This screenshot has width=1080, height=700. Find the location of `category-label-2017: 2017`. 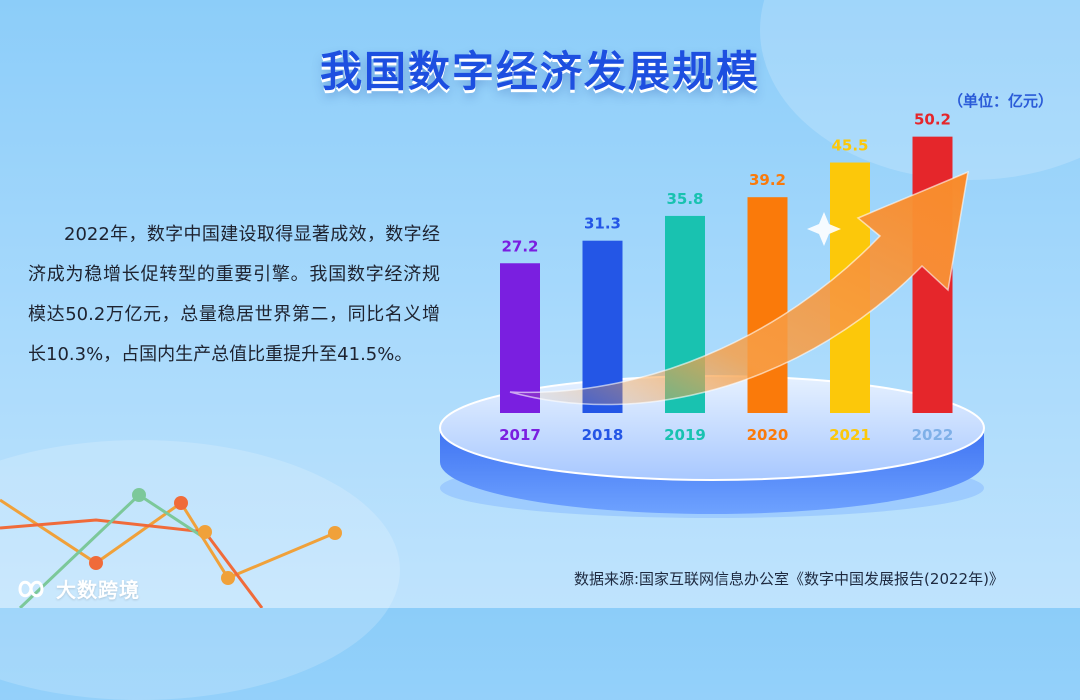

category-label-2017: 2017 is located at coordinates (520, 435).